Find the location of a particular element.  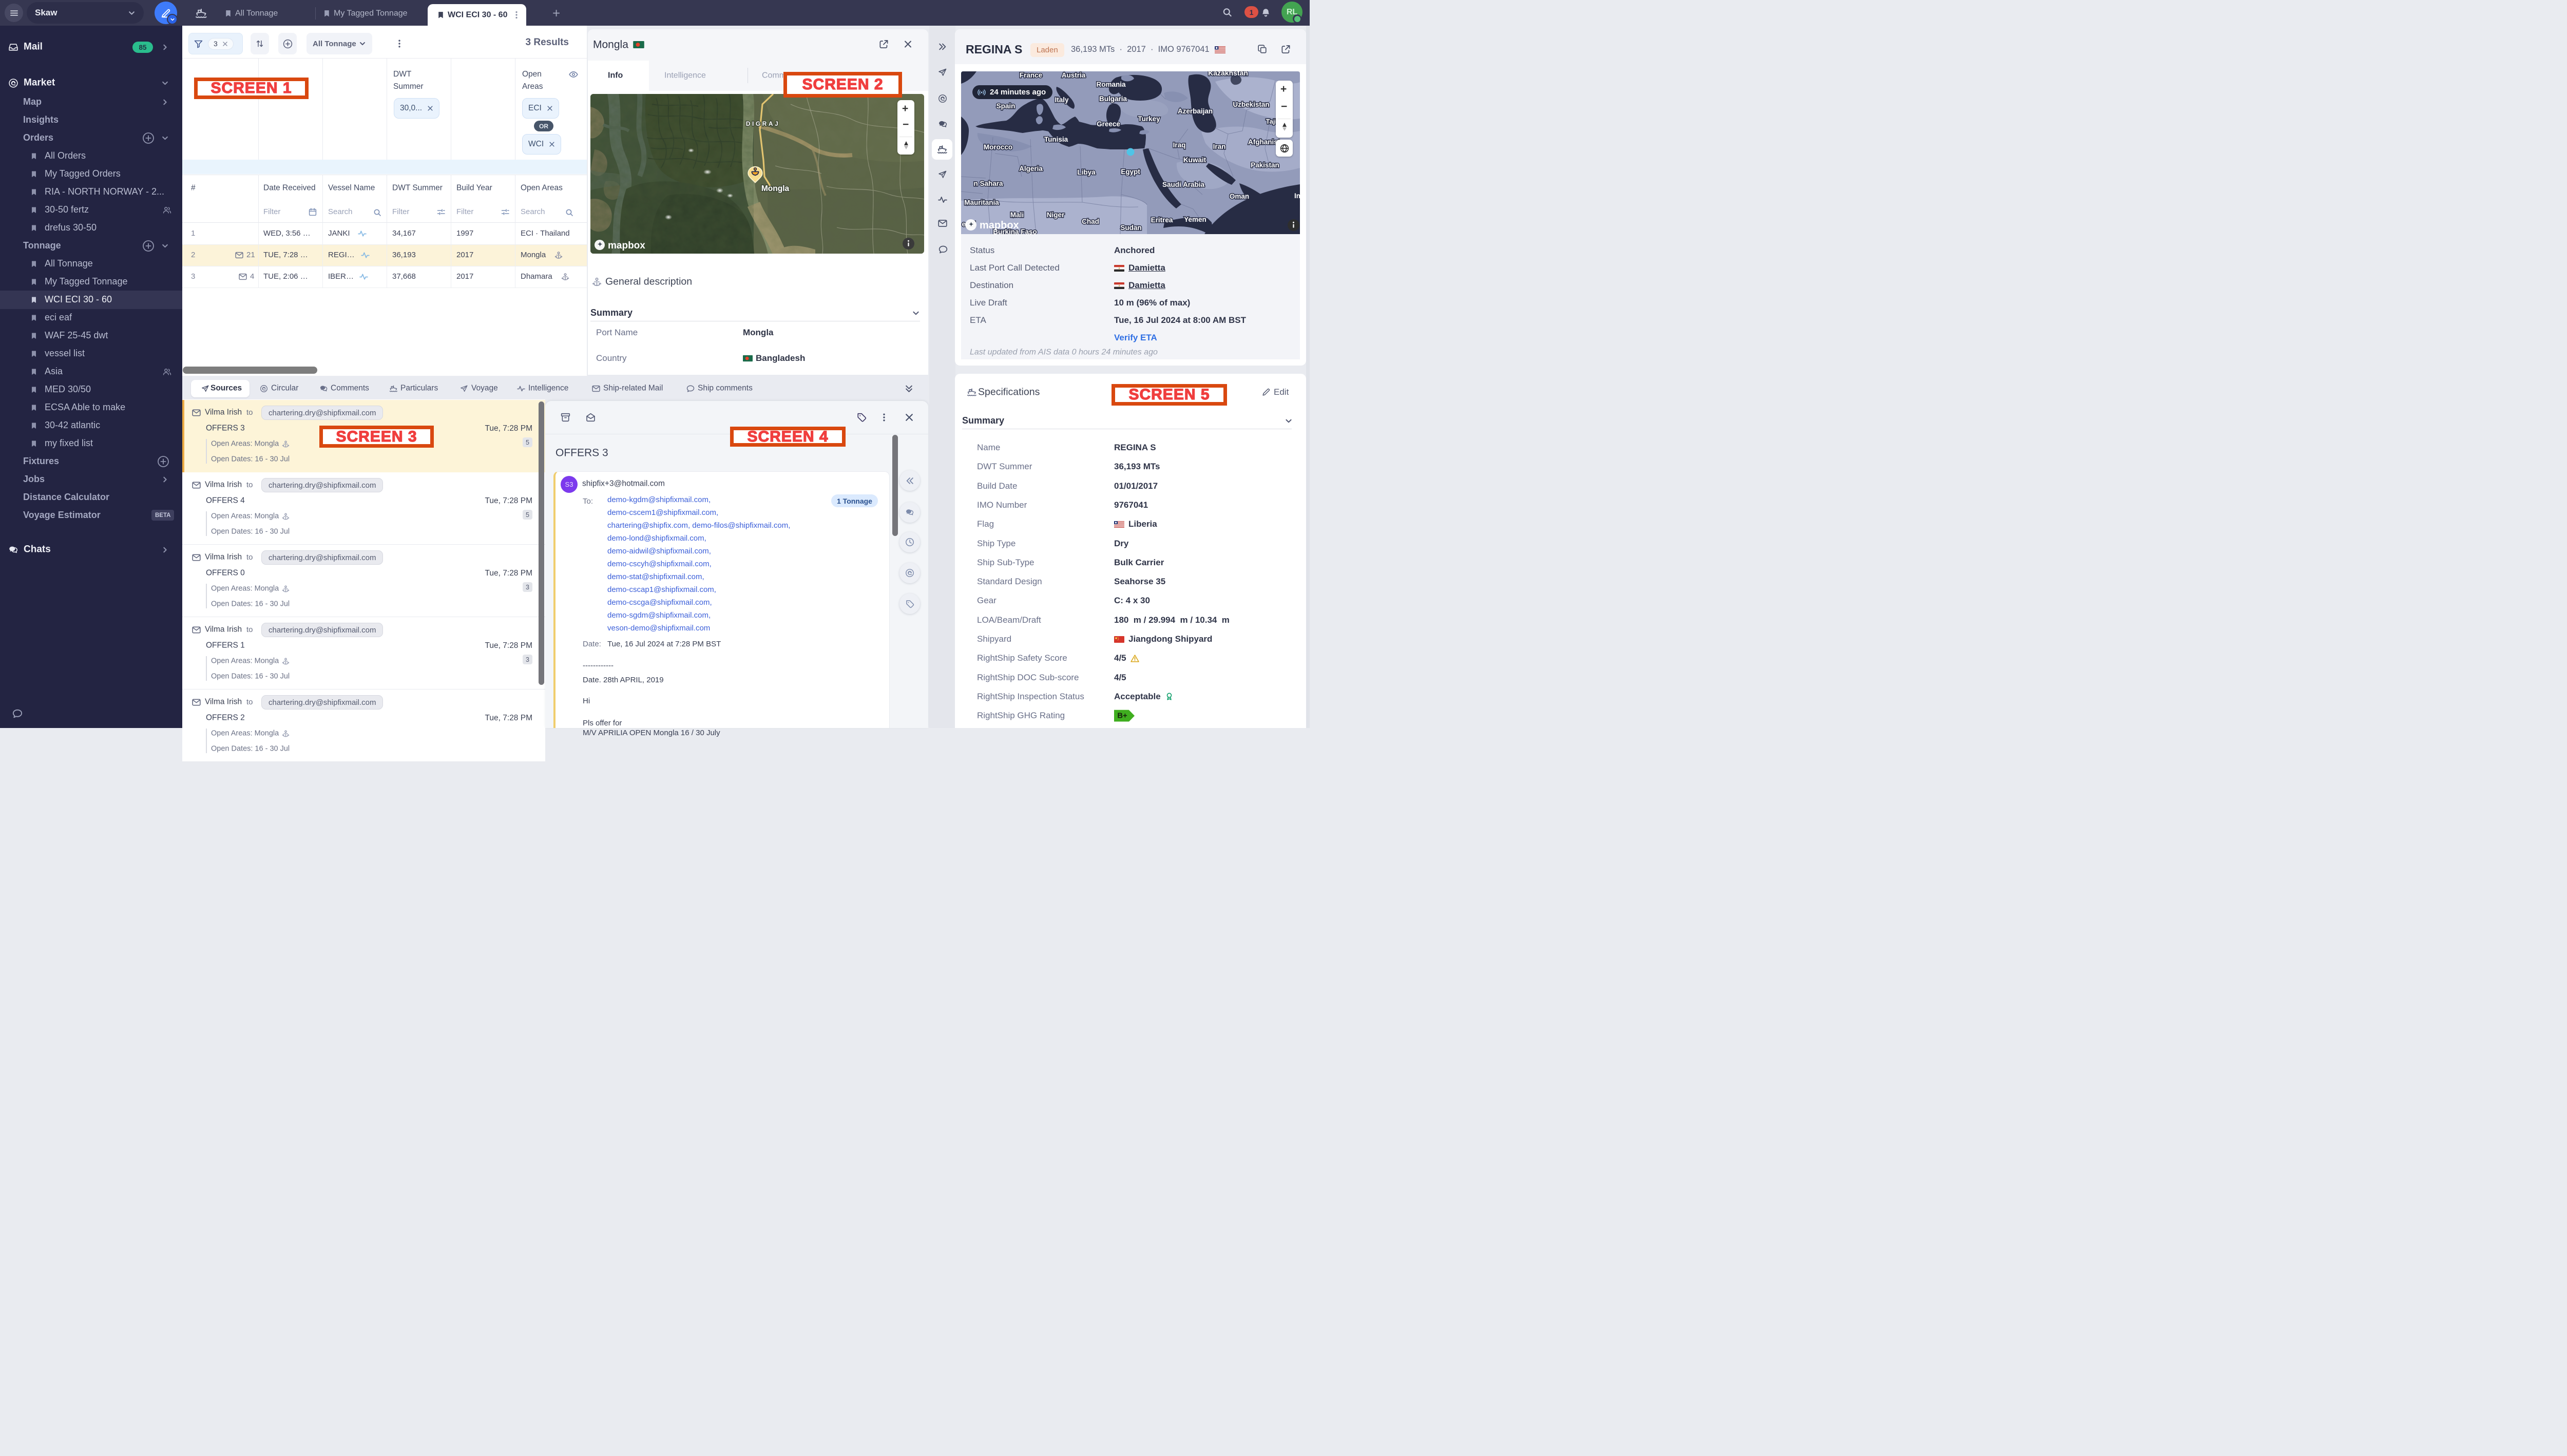

svg-text: Austria is located at coordinates (1074, 75).